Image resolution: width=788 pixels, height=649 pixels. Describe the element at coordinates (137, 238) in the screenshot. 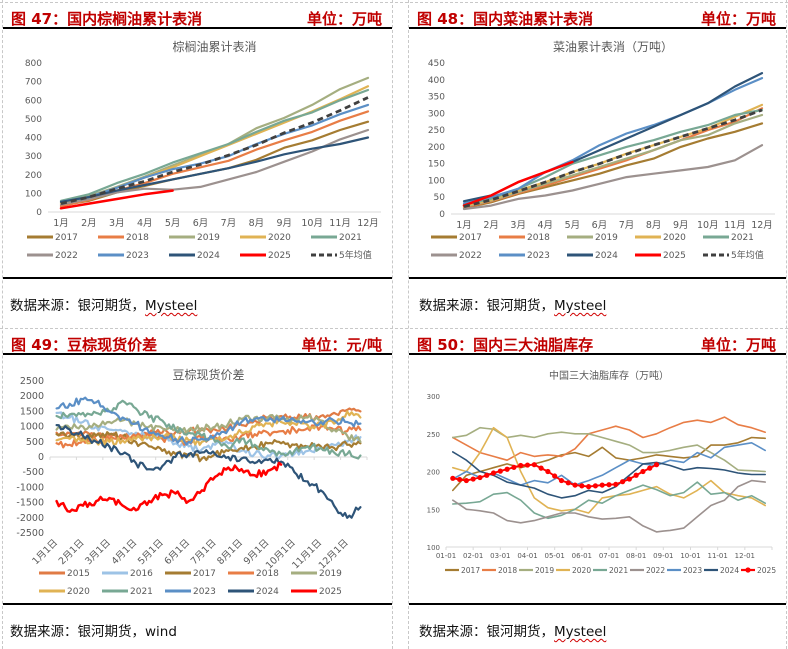

I see `legend-label: 2018` at that location.